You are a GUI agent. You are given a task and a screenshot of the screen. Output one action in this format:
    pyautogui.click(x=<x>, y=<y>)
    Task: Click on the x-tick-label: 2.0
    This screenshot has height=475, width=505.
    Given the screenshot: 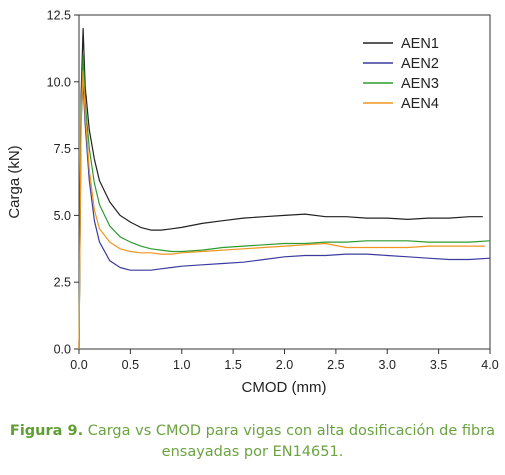 What is the action you would take?
    pyautogui.click(x=284, y=365)
    